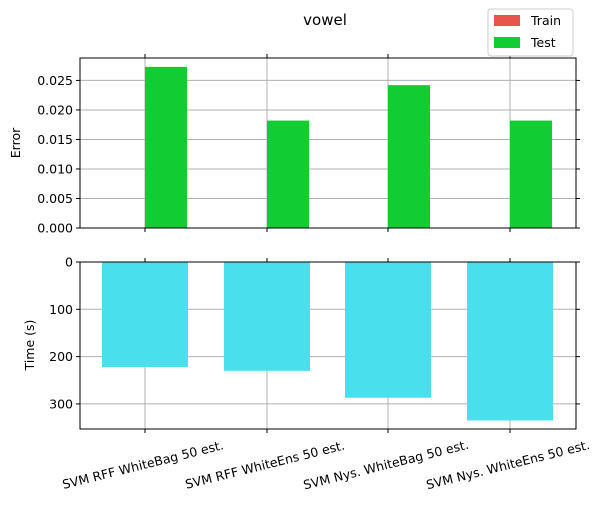  Describe the element at coordinates (545, 20) in the screenshot. I see `legend-label-train: Train` at that location.